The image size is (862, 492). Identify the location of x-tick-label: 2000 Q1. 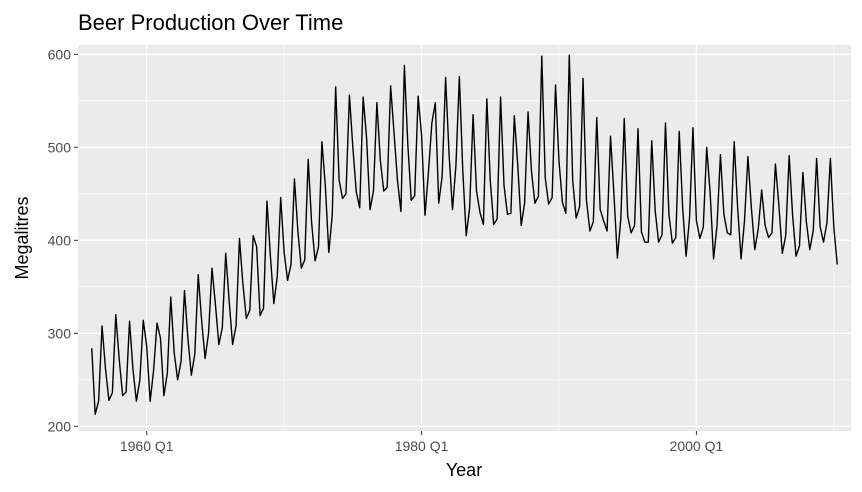
(697, 446).